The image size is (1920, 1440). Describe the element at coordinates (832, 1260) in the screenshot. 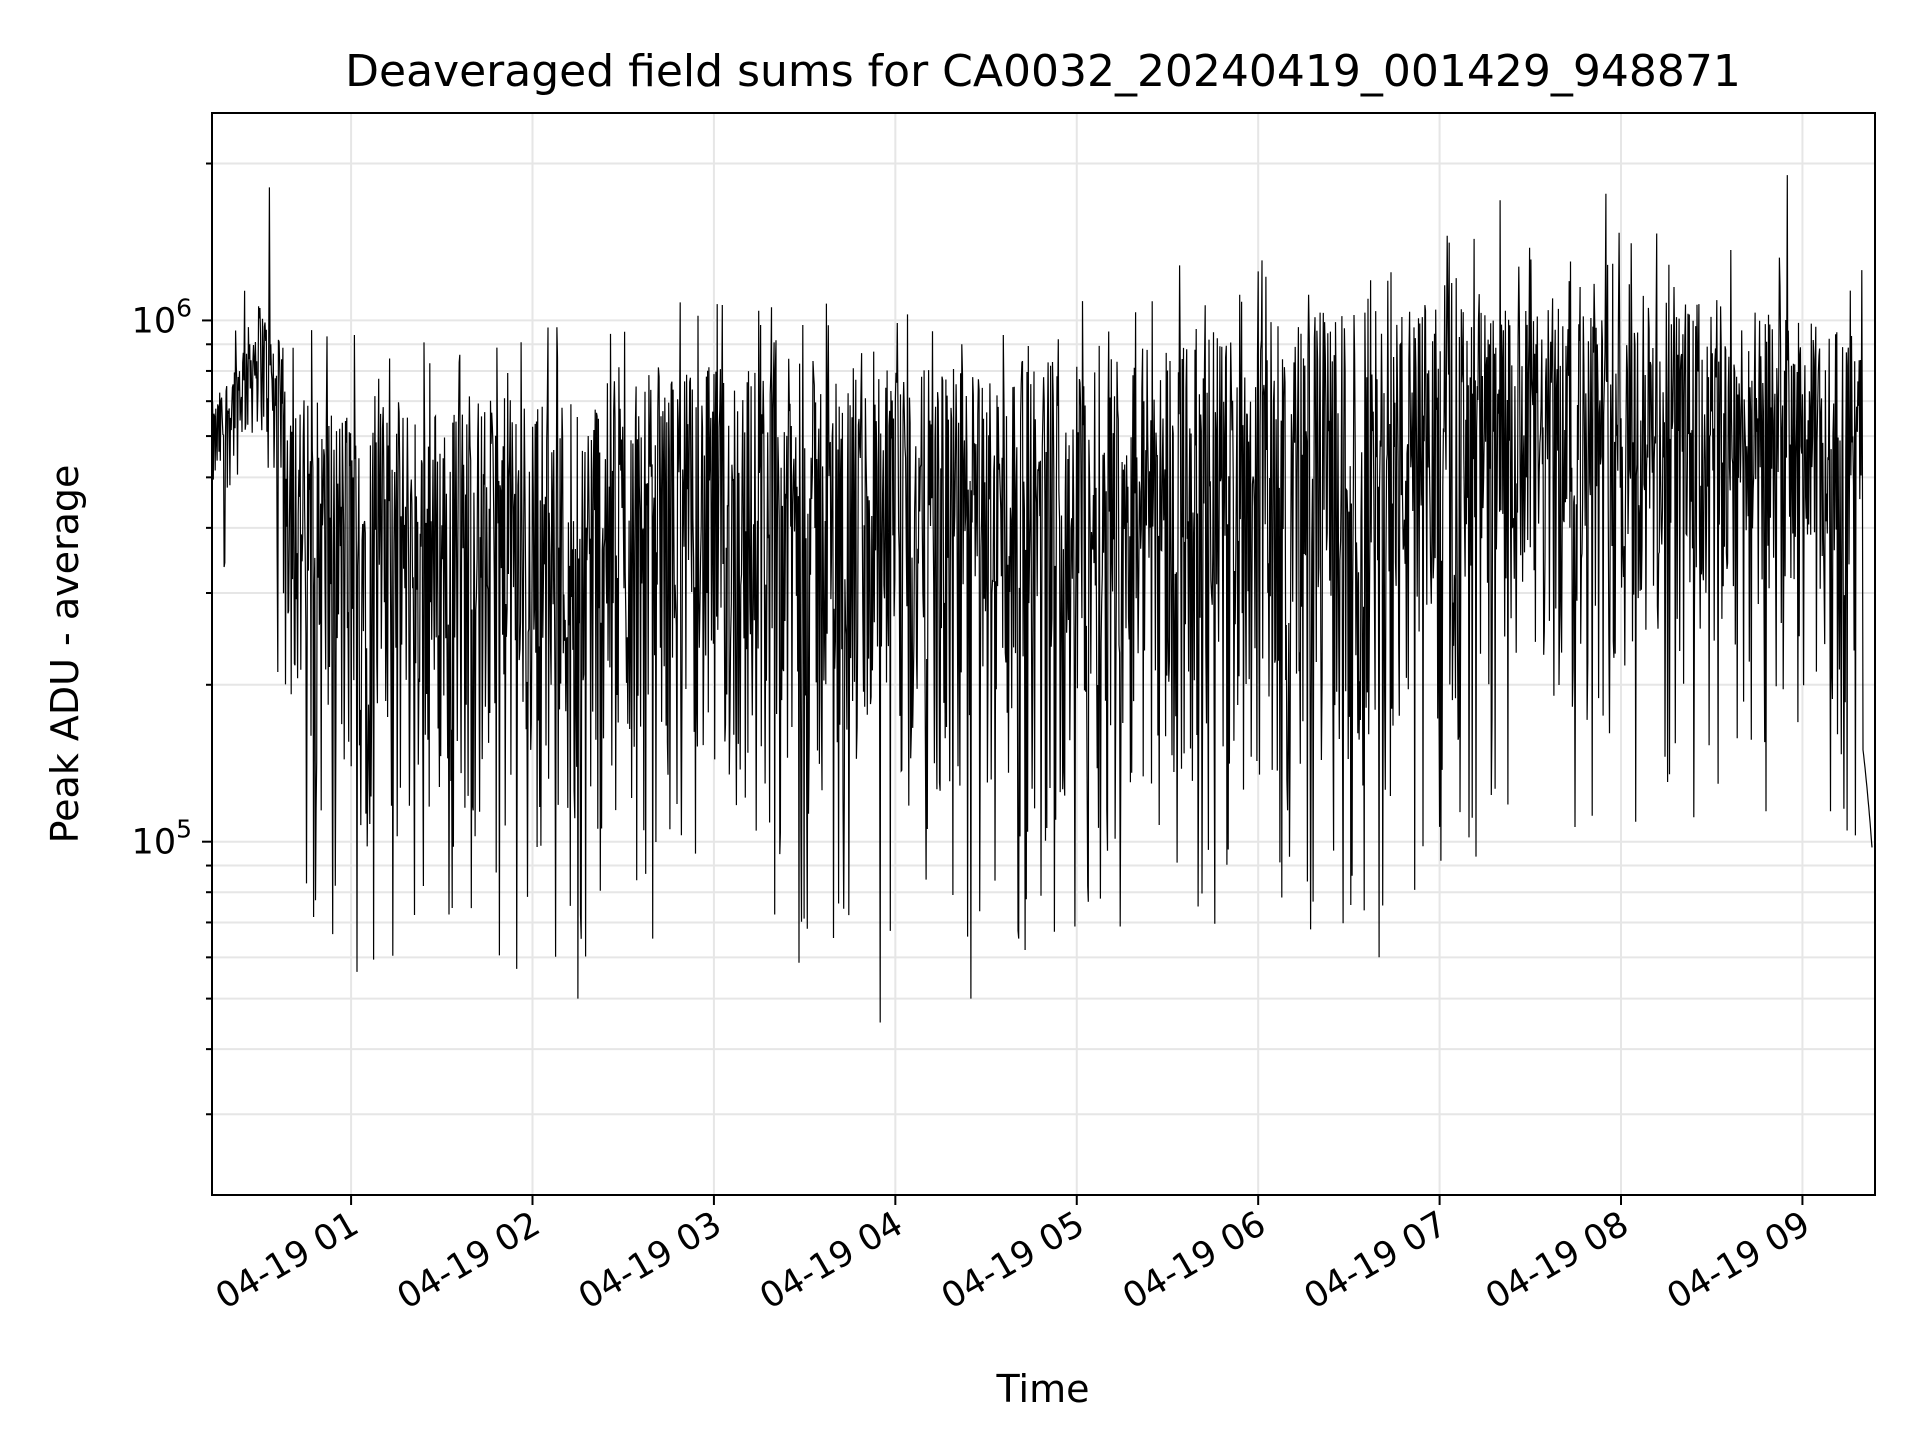

I see `x-tick-label: 04-19 04` at that location.